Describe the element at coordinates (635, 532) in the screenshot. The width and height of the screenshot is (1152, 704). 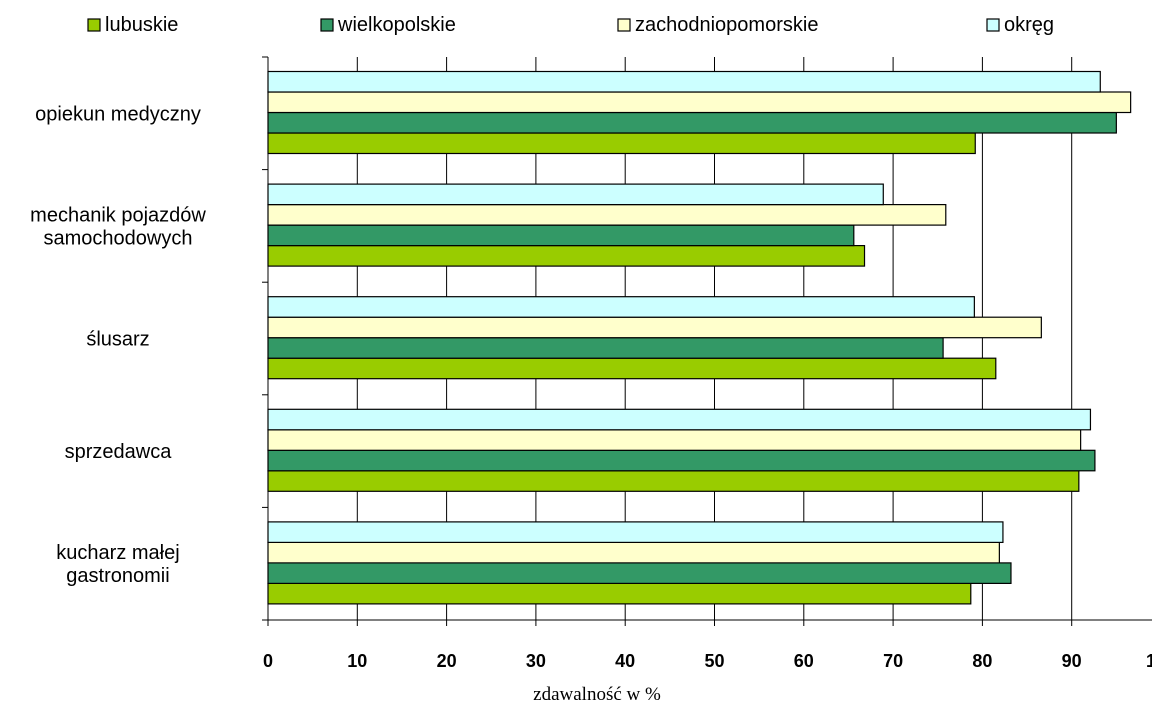
I see `bar-okręg-4` at that location.